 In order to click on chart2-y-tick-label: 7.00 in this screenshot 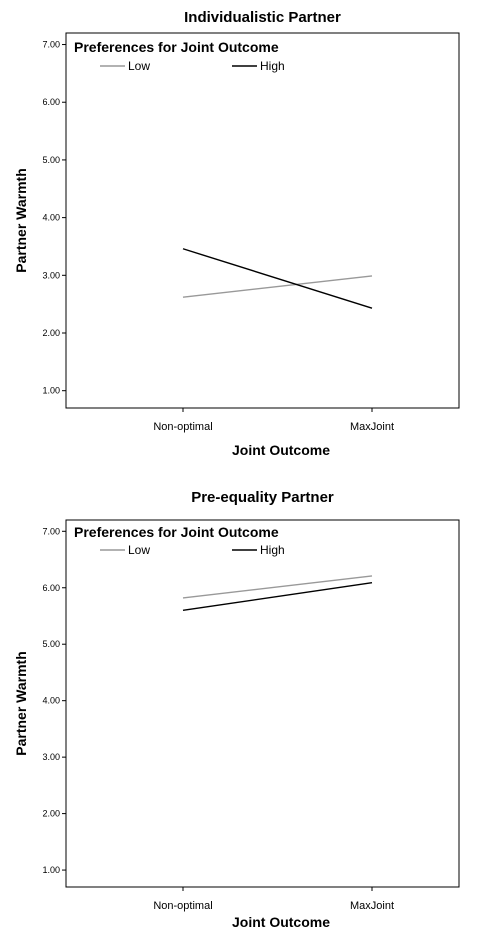, I will do `click(51, 531)`.